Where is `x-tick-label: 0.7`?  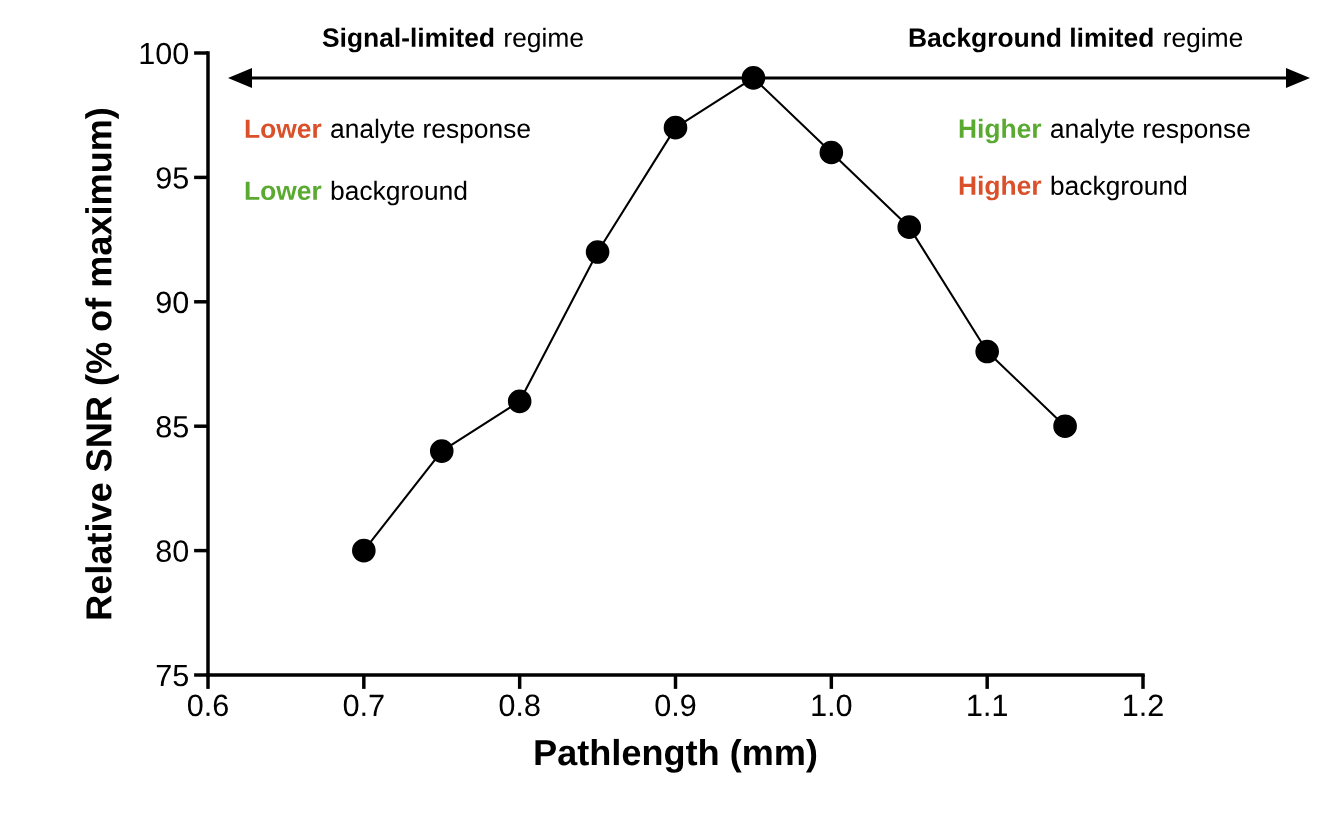 x-tick-label: 0.7 is located at coordinates (363, 705).